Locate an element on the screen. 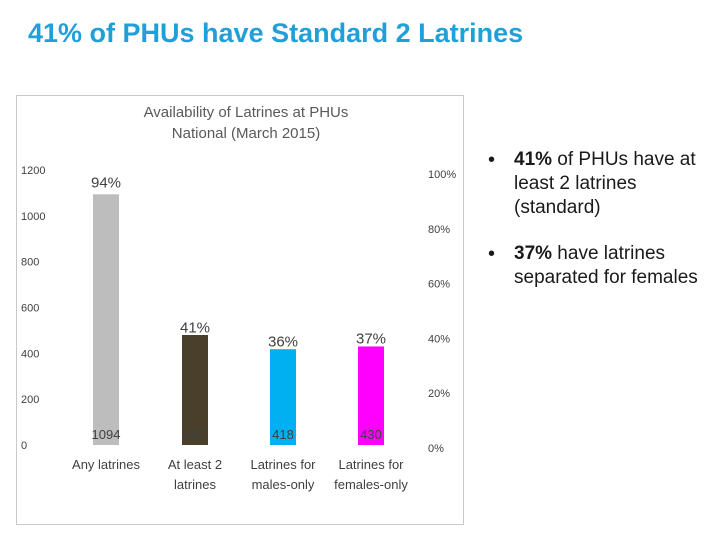  slide-title: 41% of PHUs have Standard 2 Latrines is located at coordinates (276, 33).